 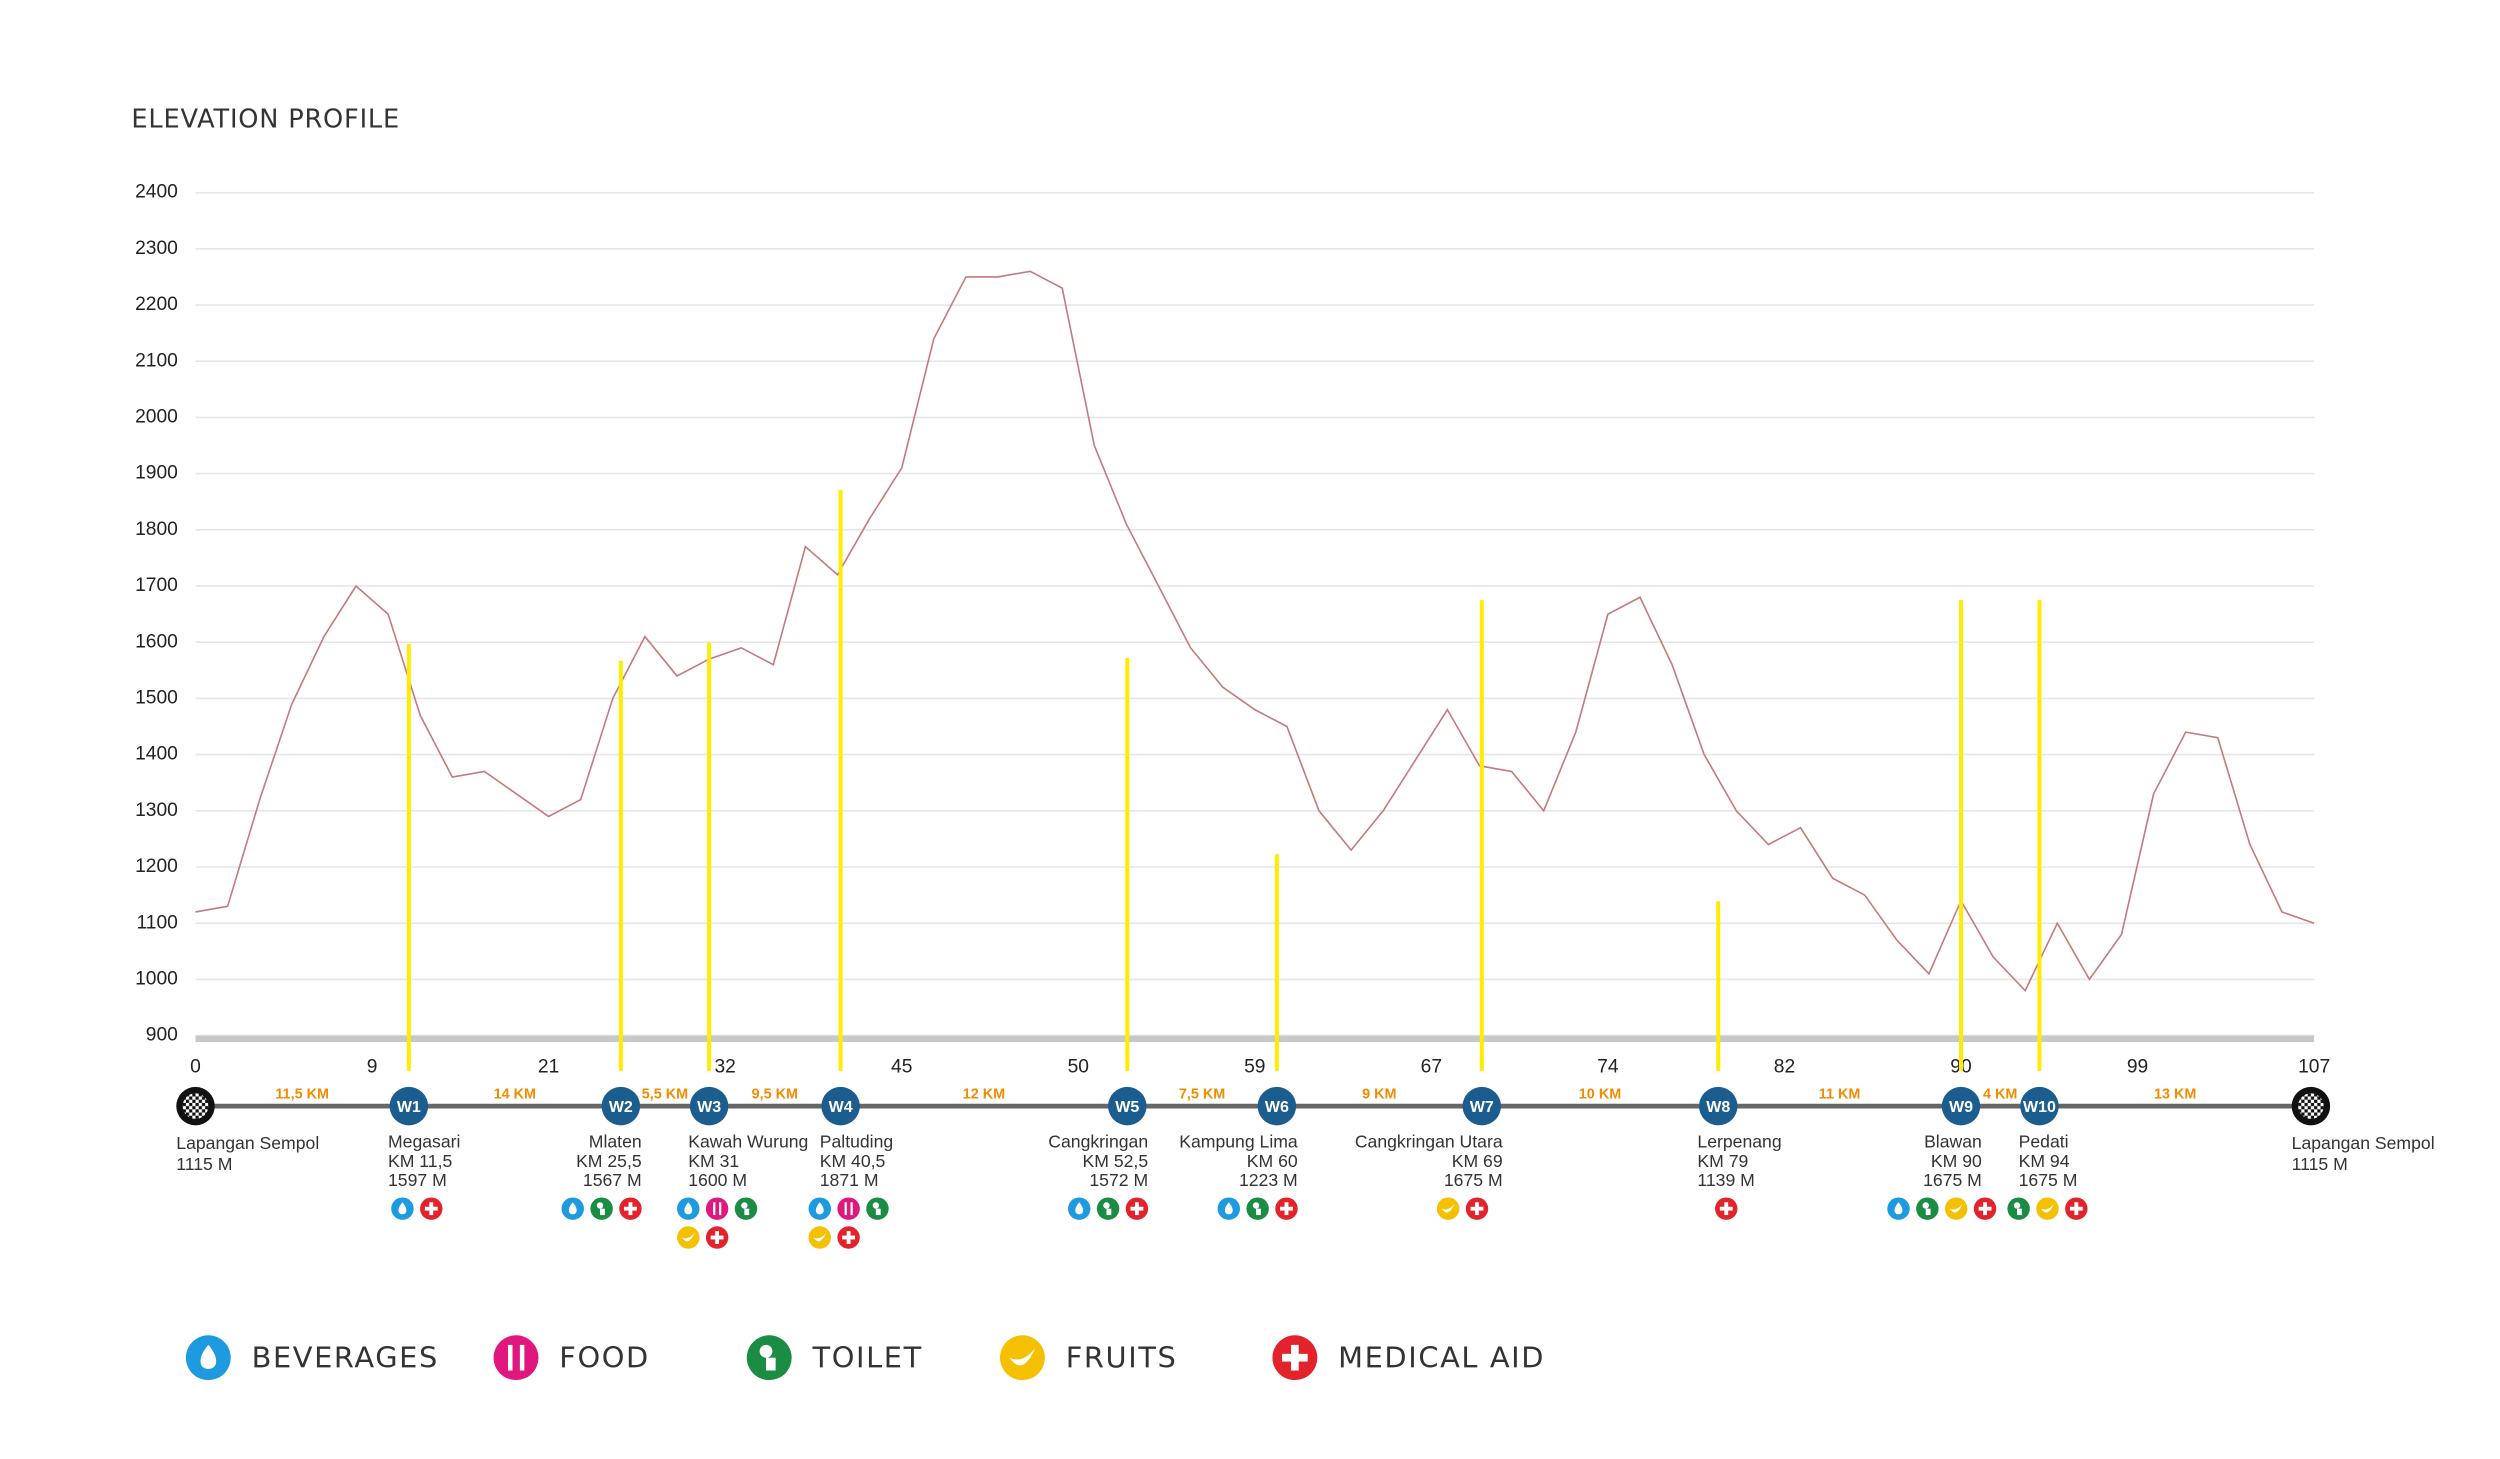 I want to click on waypoint-km: KM 40,5, so click(x=853, y=1161).